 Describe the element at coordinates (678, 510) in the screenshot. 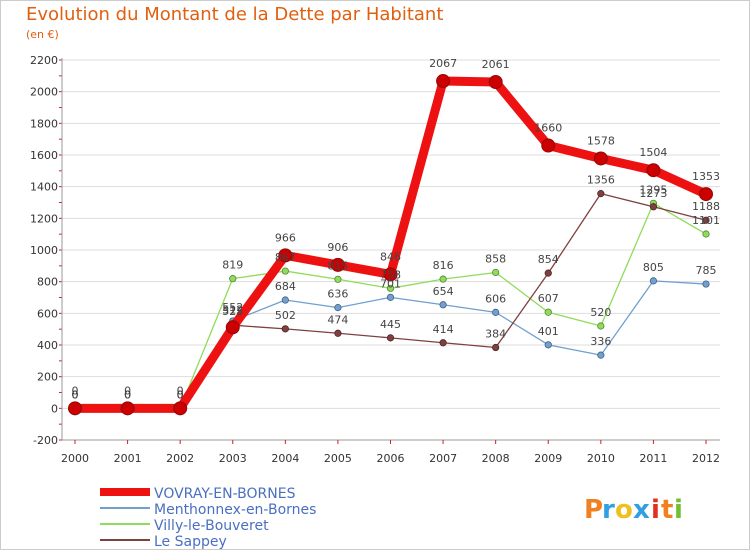

I see `logo-letter: i` at that location.